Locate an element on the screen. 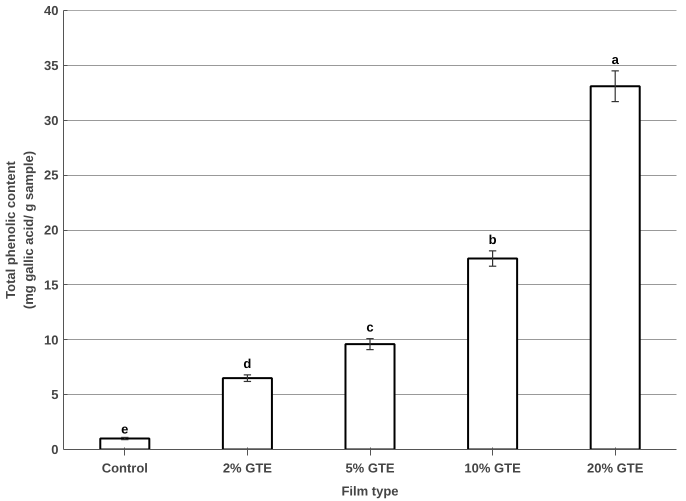 This screenshot has height=501, width=686. y-tick-label: 40 is located at coordinates (51, 10).